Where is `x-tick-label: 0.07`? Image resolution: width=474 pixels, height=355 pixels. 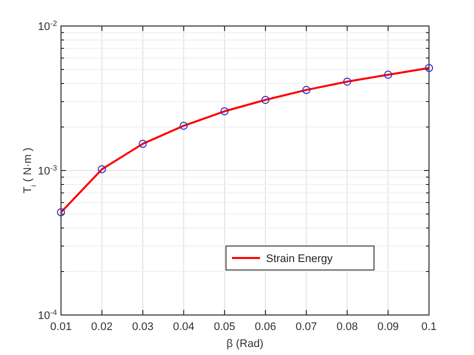 x-tick-label: 0.07 is located at coordinates (307, 327).